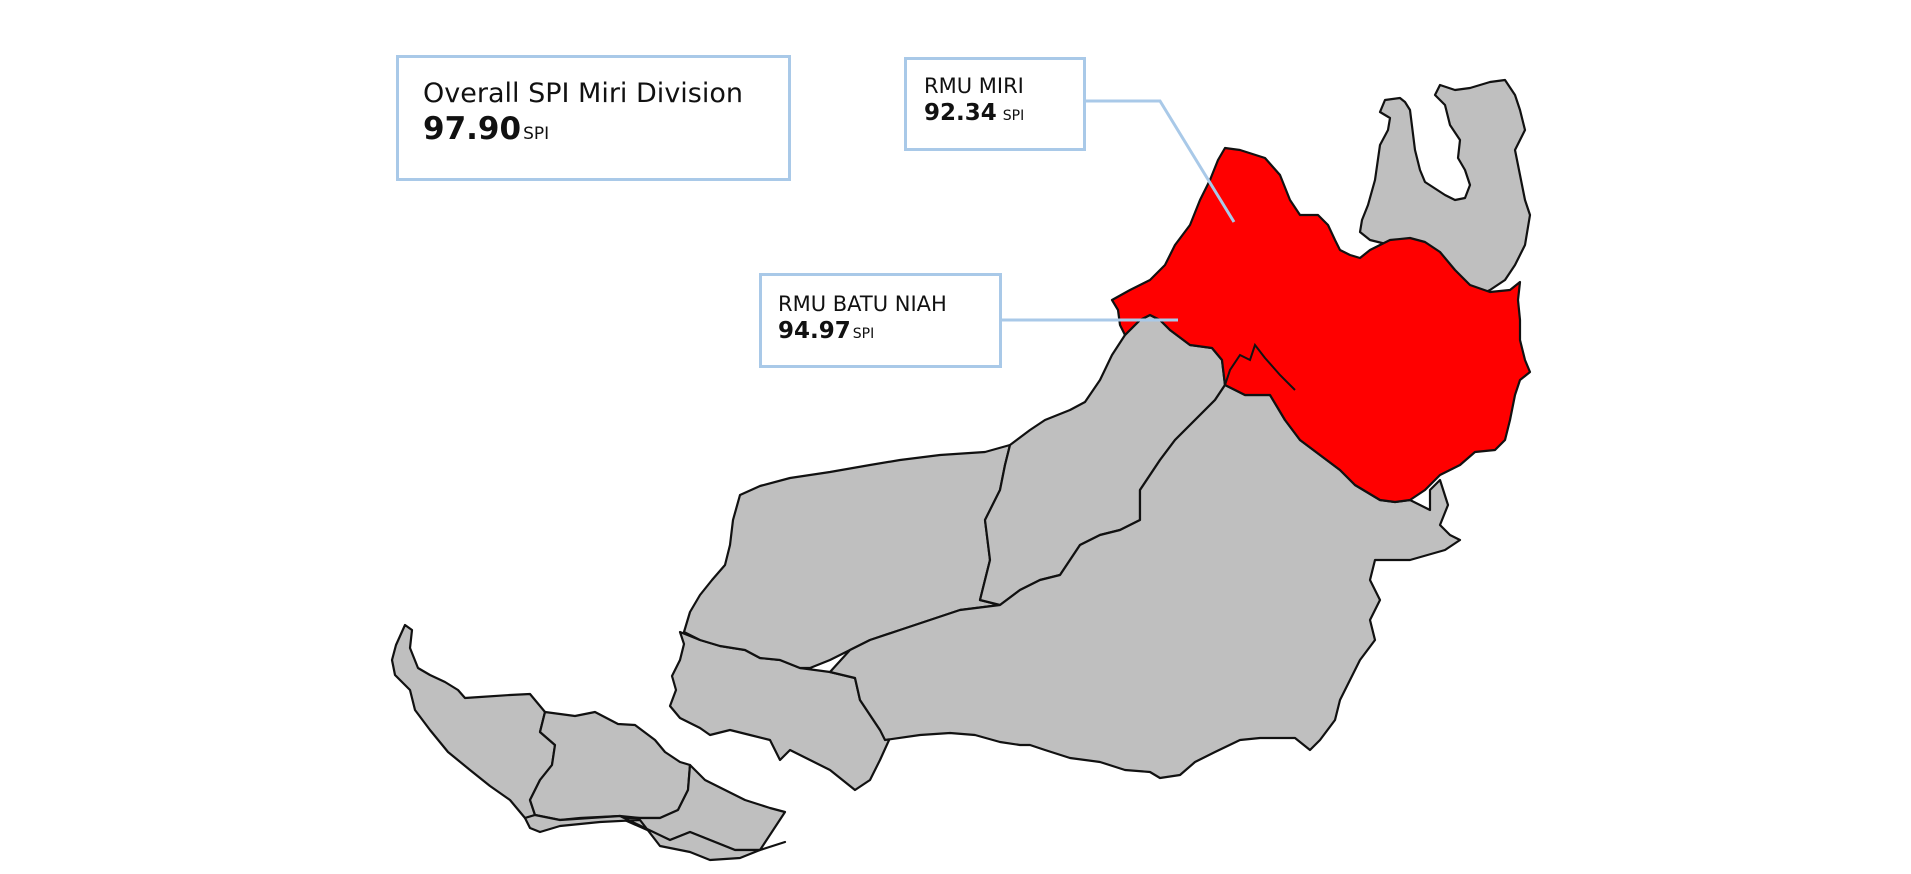 Image resolution: width=1911 pixels, height=874 pixels. I want to click on overall-spi-title: Overall SPI Miri Division, so click(583, 93).